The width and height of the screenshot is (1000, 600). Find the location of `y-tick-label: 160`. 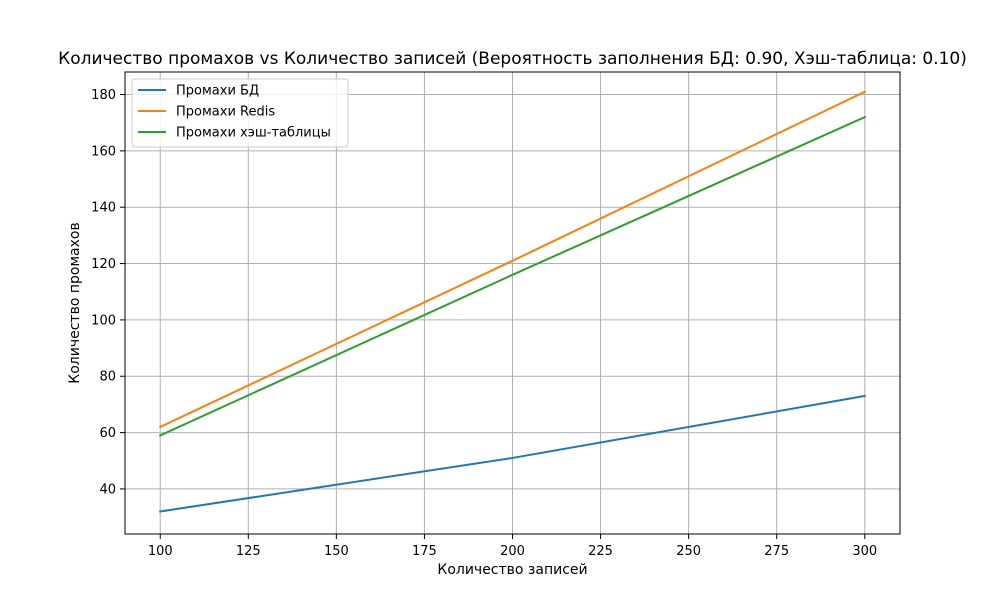

y-tick-label: 160 is located at coordinates (103, 151).